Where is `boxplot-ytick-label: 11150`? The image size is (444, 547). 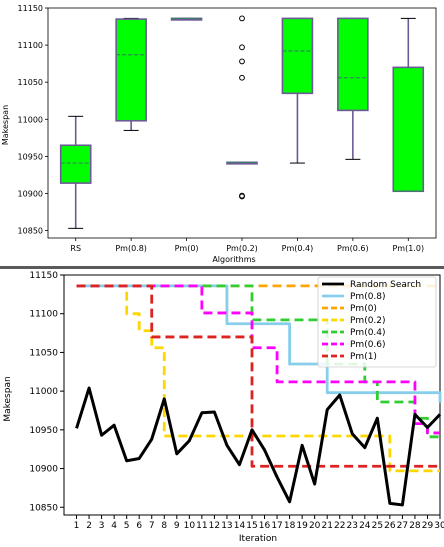 boxplot-ytick-label: 11150 is located at coordinates (30, 8).